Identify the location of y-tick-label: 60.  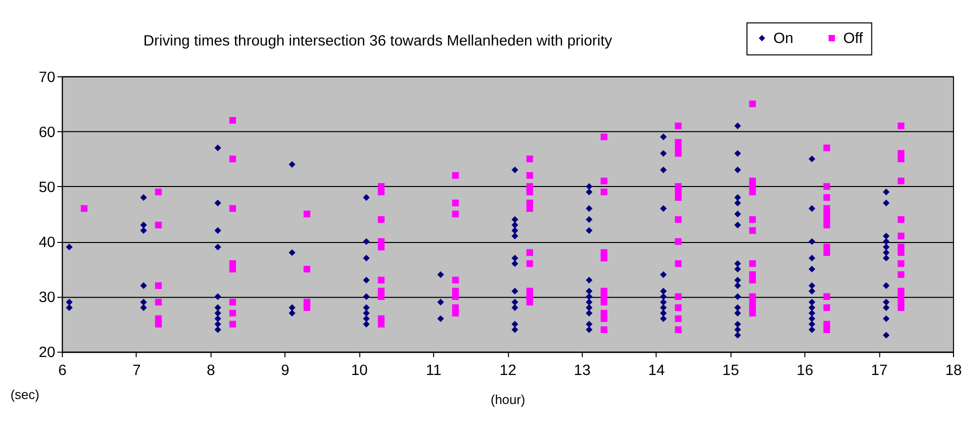
(47, 132).